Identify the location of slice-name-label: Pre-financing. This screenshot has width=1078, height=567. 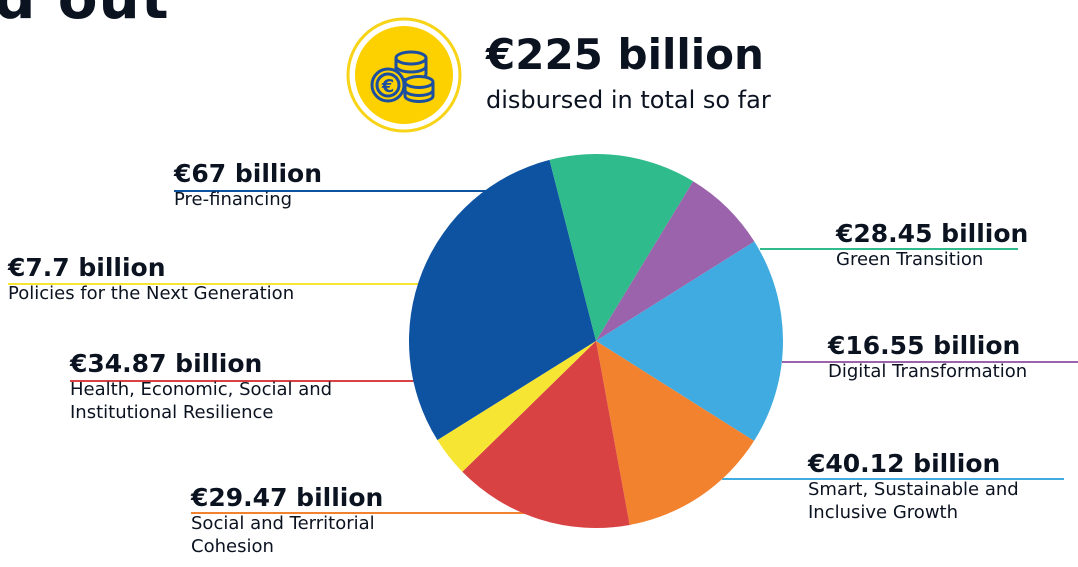
(233, 199).